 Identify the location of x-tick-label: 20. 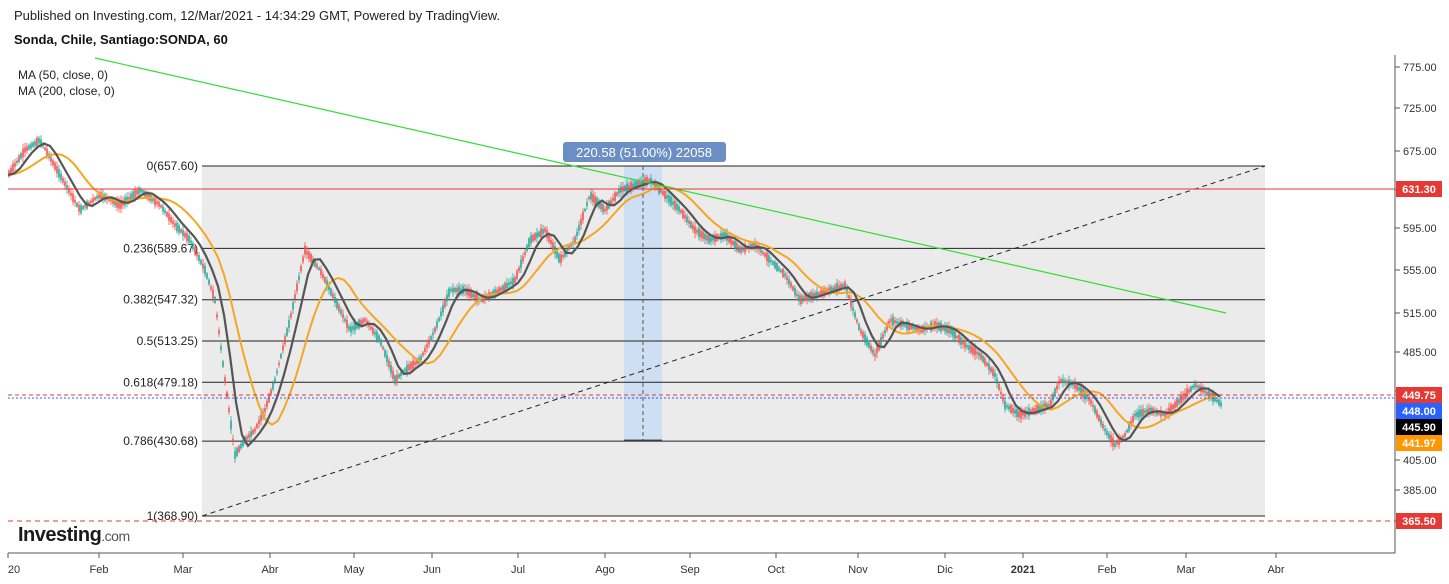
(14, 570).